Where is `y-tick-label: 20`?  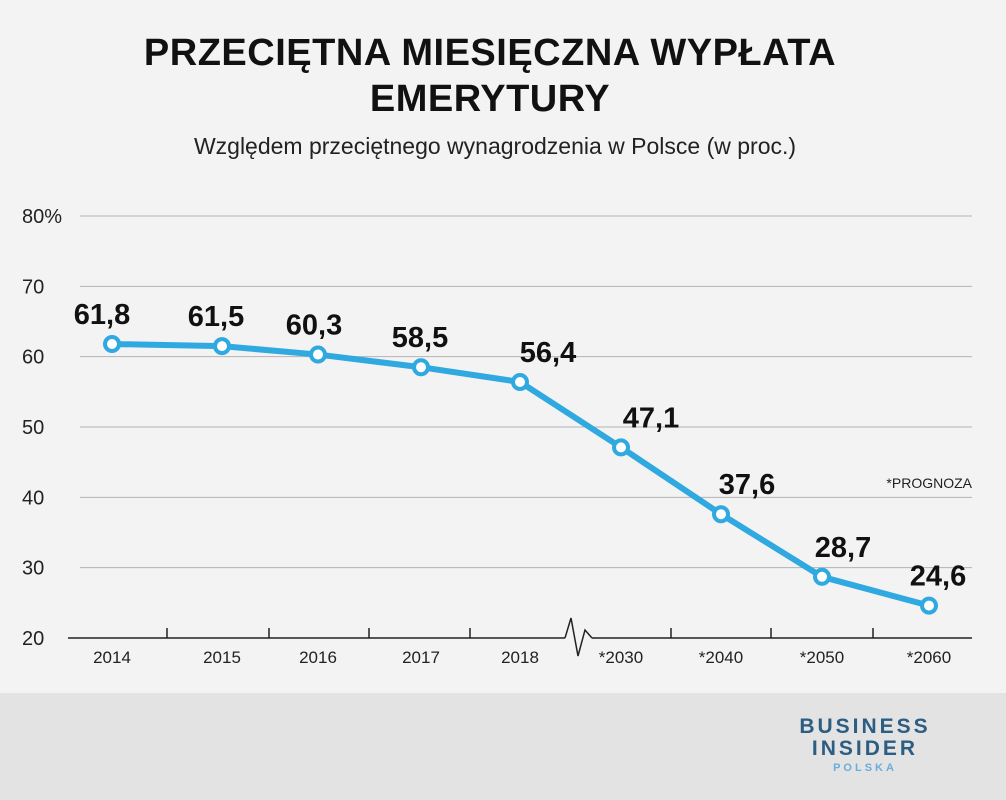 y-tick-label: 20 is located at coordinates (33, 639).